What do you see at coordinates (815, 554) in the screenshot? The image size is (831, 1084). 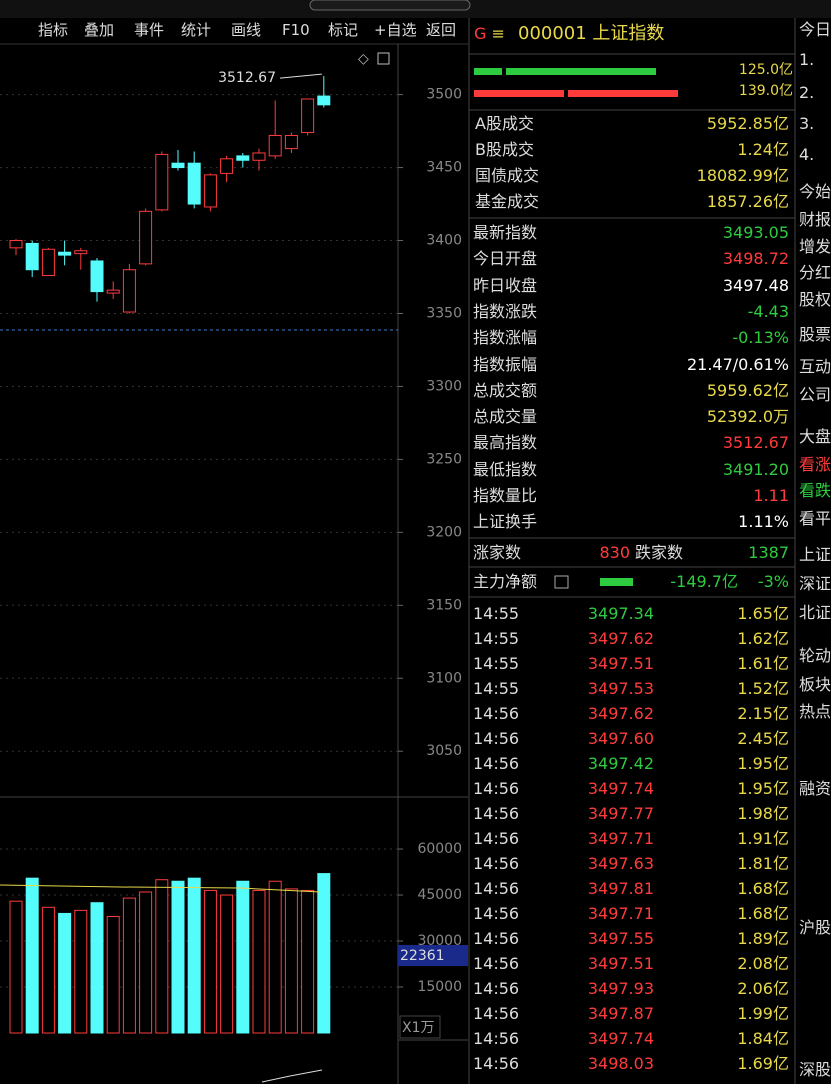 I see `side-item: 上证` at bounding box center [815, 554].